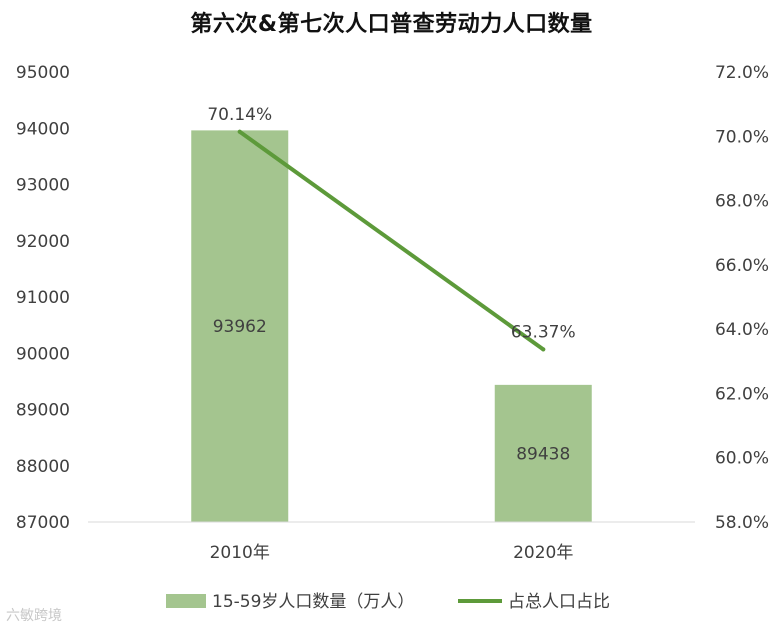 Image resolution: width=783 pixels, height=633 pixels. What do you see at coordinates (742, 523) in the screenshot?
I see `y-right-tick-label: 58.0%` at bounding box center [742, 523].